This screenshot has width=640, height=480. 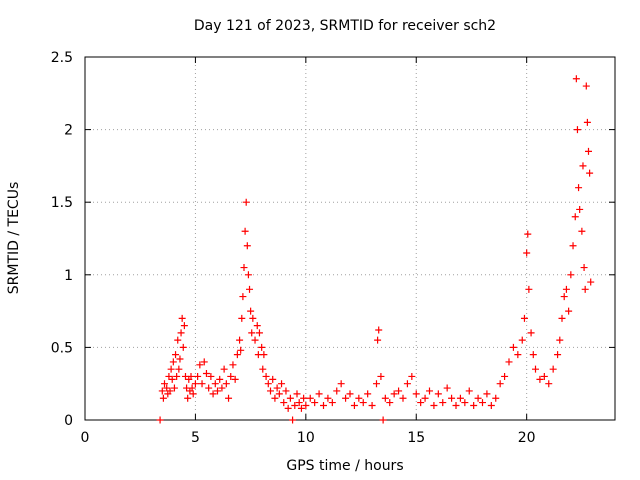 What do you see at coordinates (306, 438) in the screenshot?
I see `x-tick-label-2: 10` at bounding box center [306, 438].